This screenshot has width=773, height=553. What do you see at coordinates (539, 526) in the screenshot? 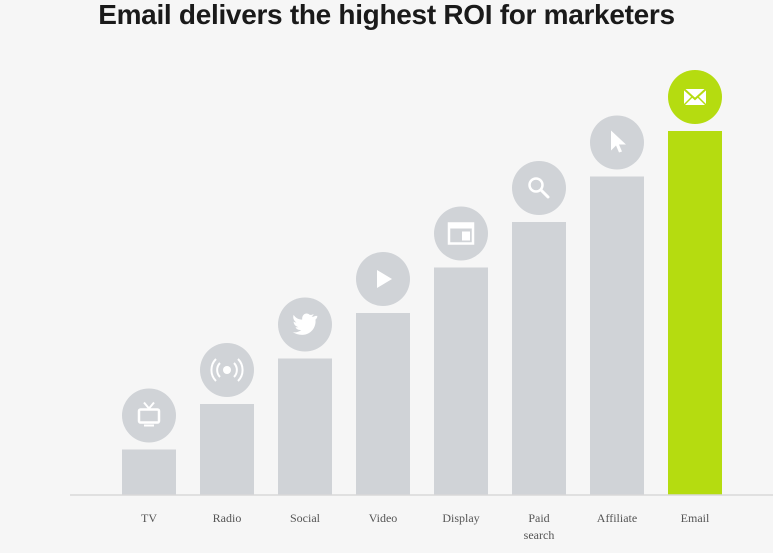
I see `tick-label-paid-search: Paid search` at bounding box center [539, 526].